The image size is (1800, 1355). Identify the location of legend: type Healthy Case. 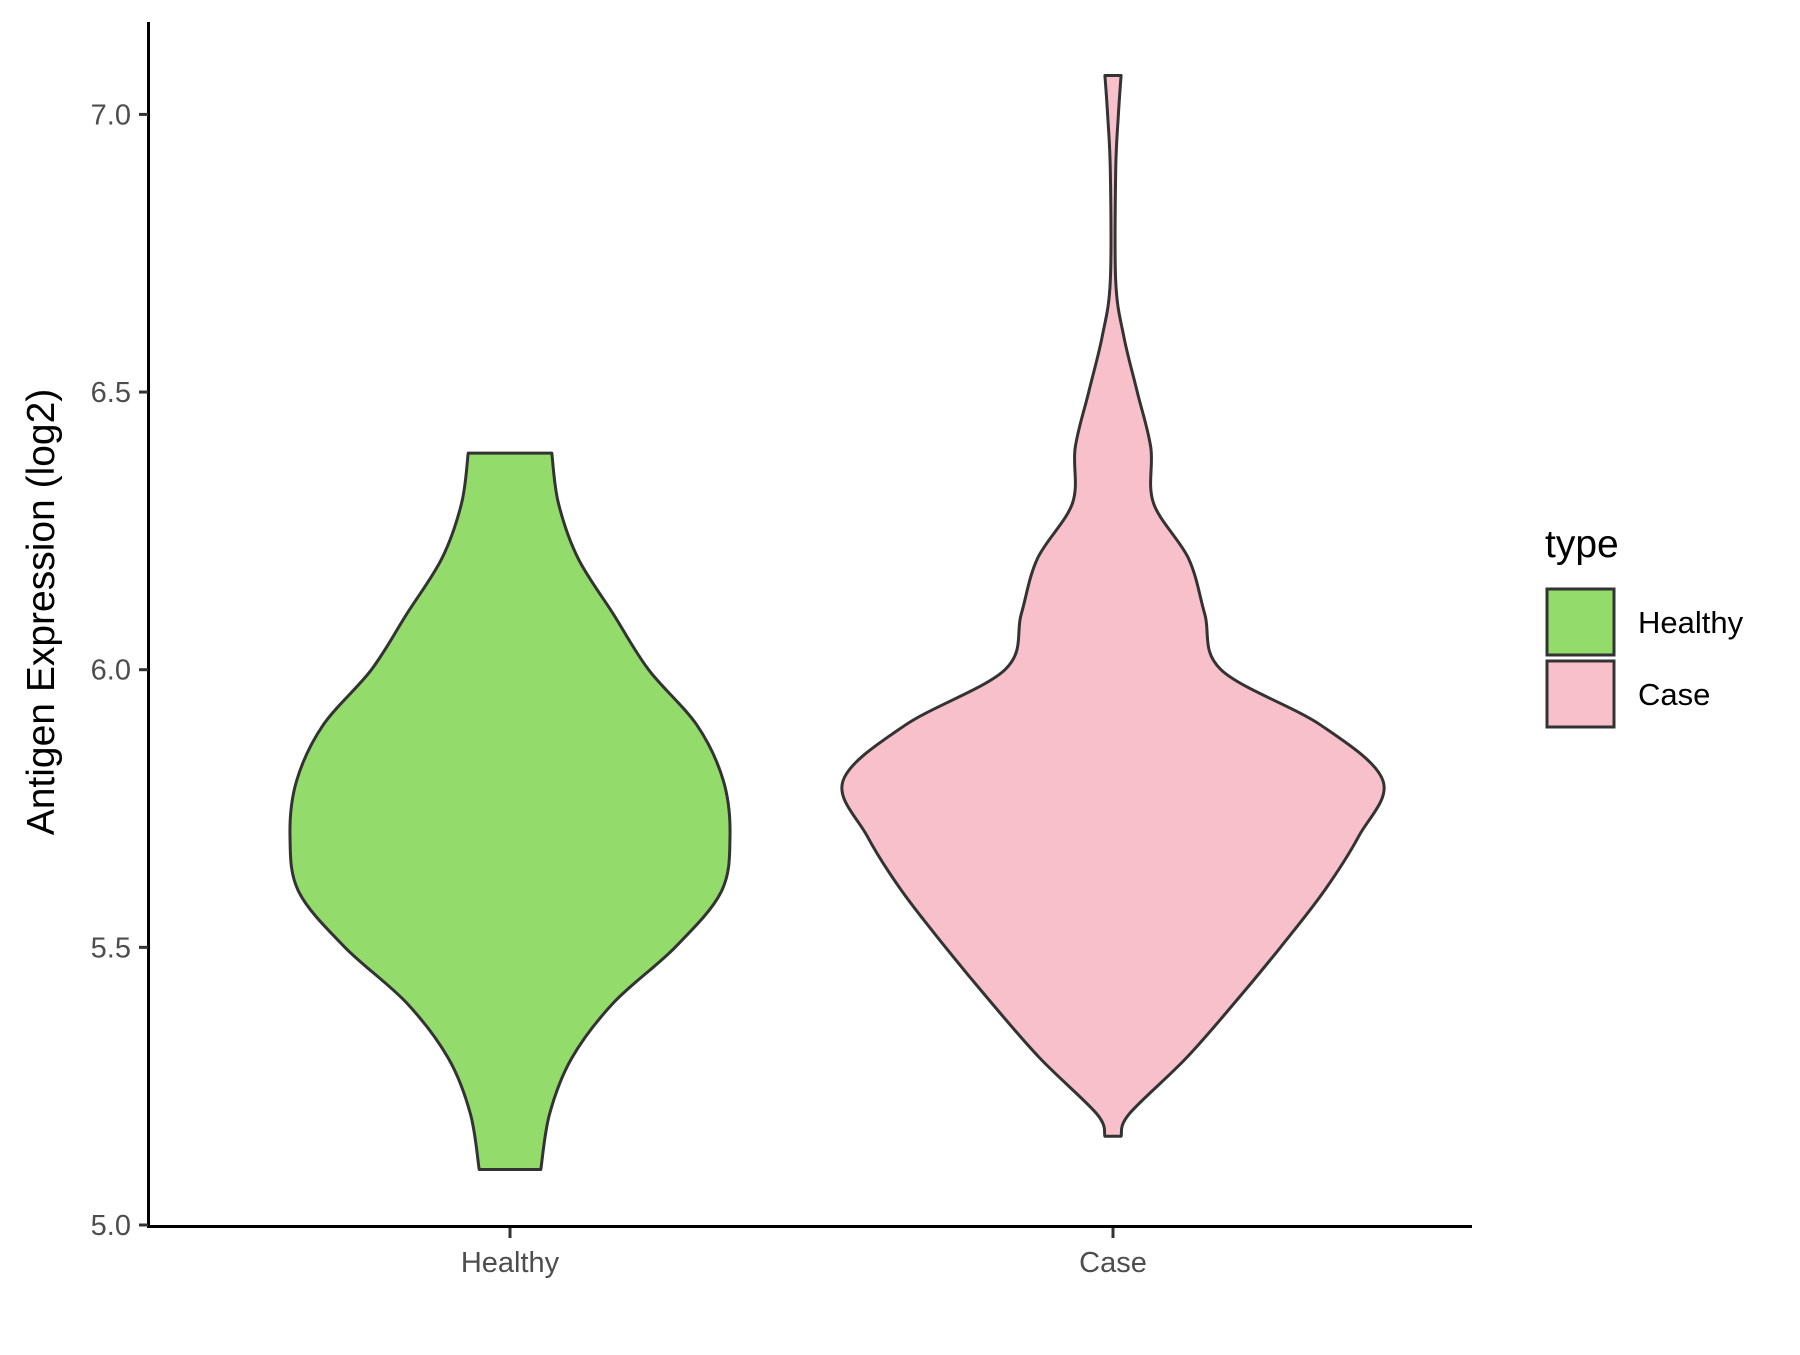
(1644, 626).